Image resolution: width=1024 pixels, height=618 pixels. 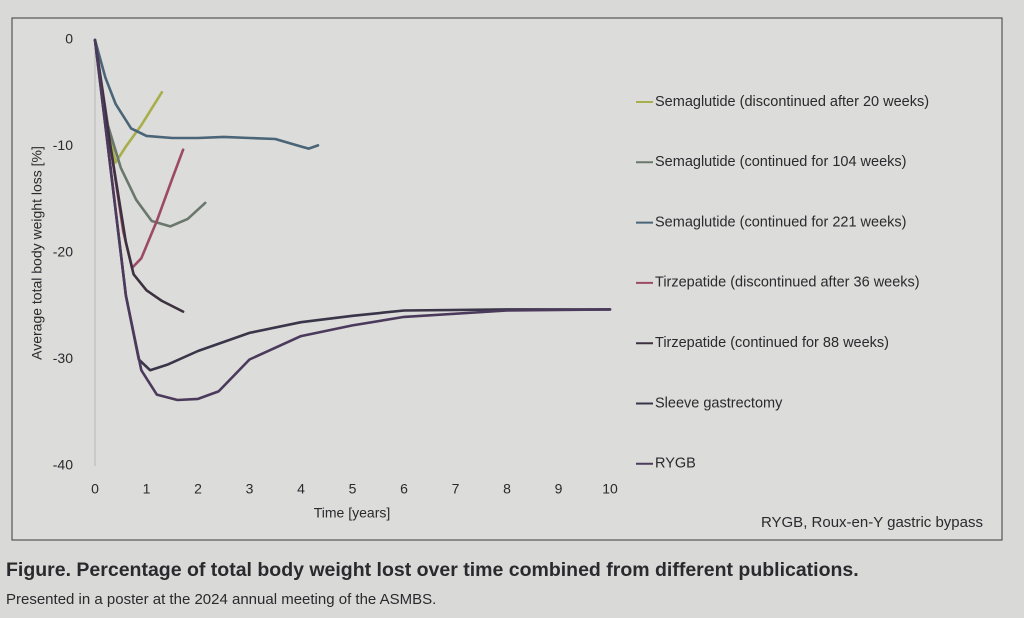 I want to click on x-tick-label: 5, so click(x=353, y=489).